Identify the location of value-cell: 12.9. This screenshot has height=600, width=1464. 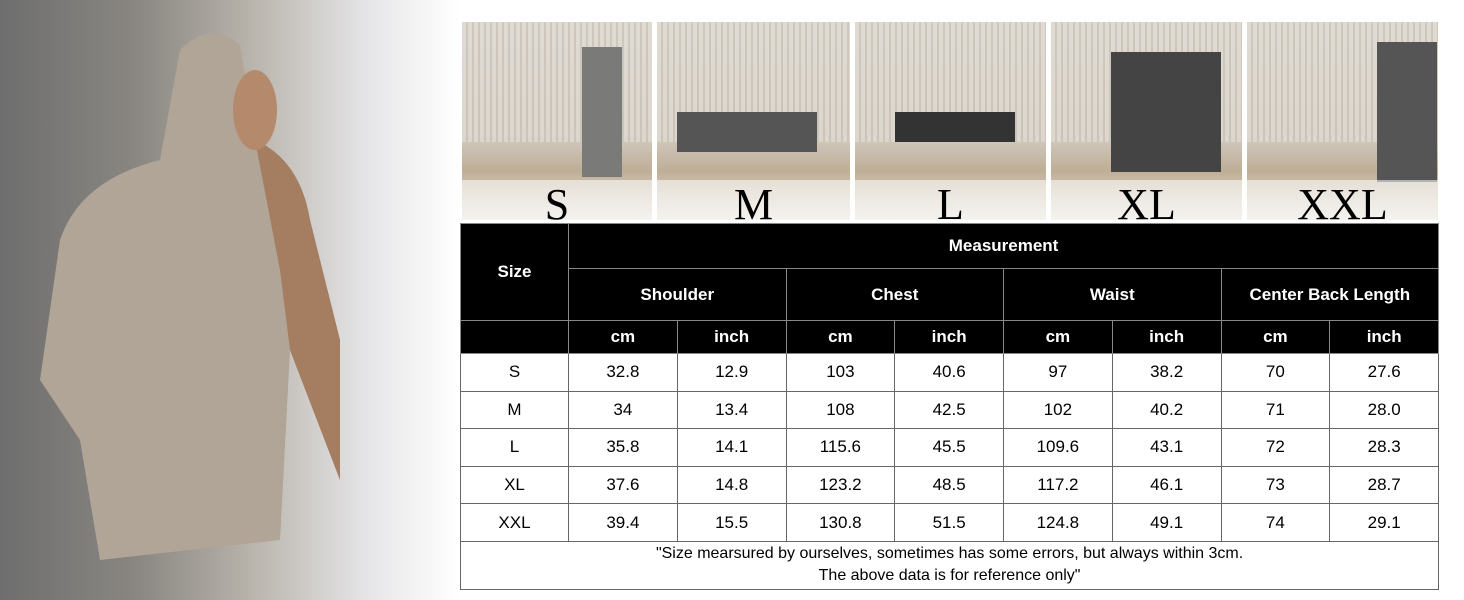
(731, 372).